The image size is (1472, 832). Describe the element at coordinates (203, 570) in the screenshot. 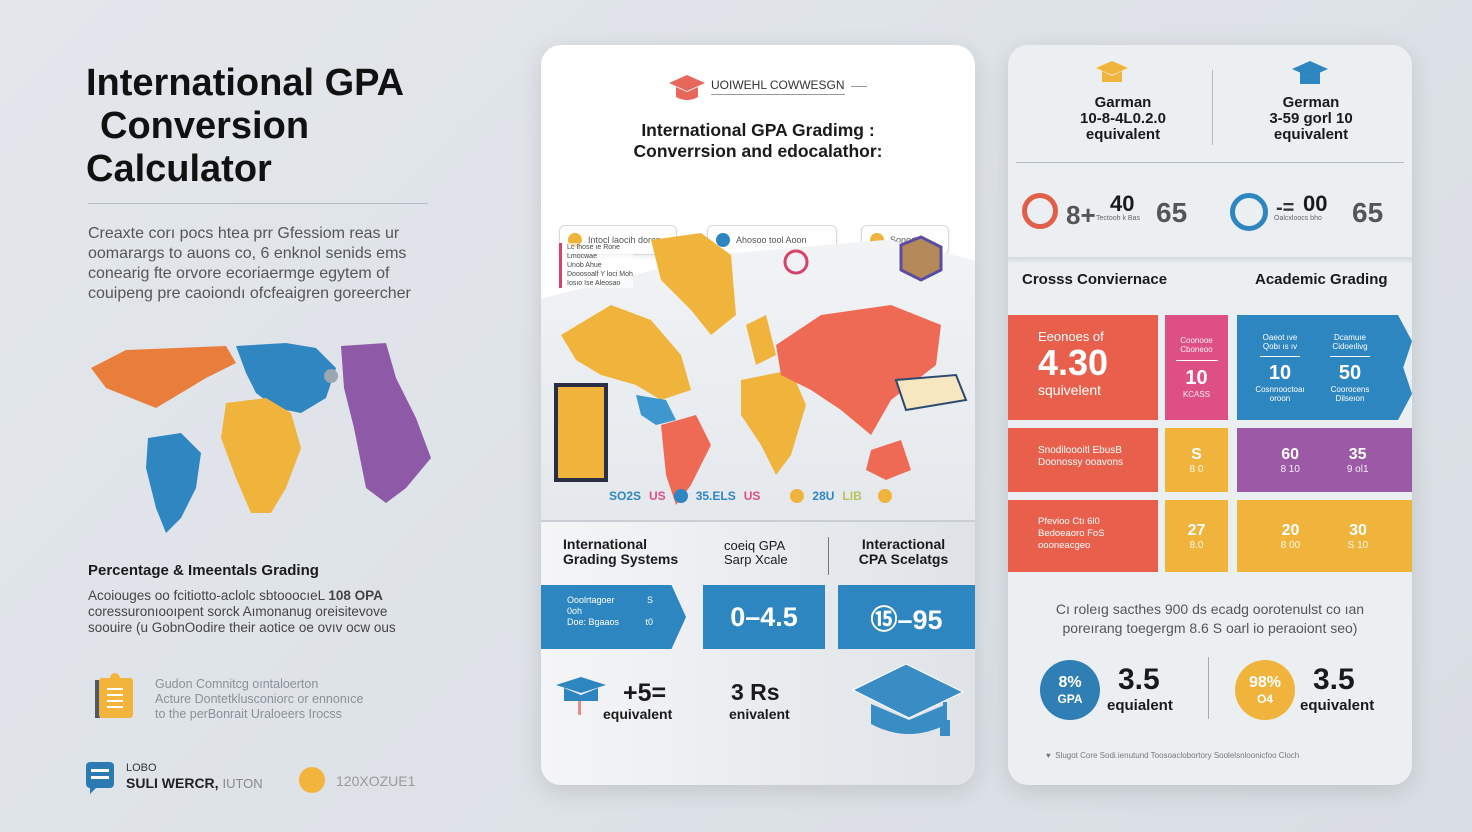

I see `section-title: Percentage & Imeentals Grading` at that location.